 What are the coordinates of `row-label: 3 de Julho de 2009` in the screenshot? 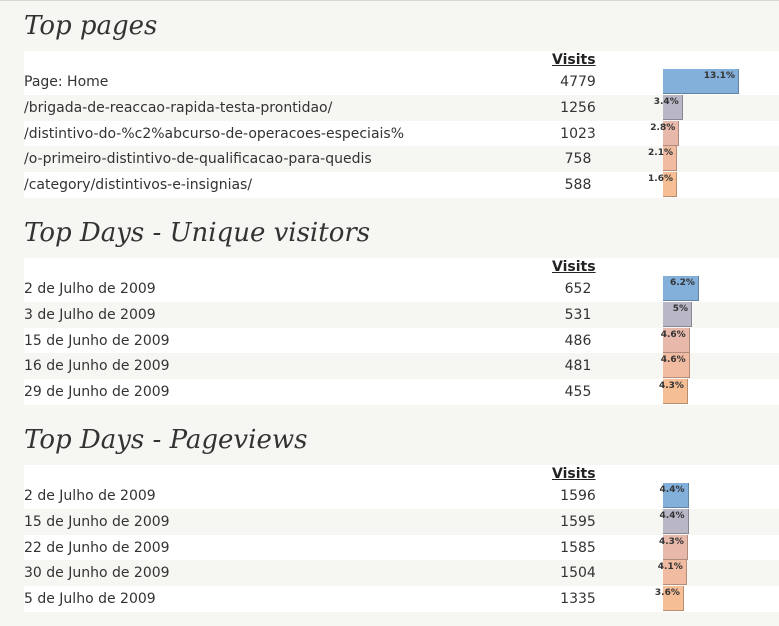 It's located at (90, 314).